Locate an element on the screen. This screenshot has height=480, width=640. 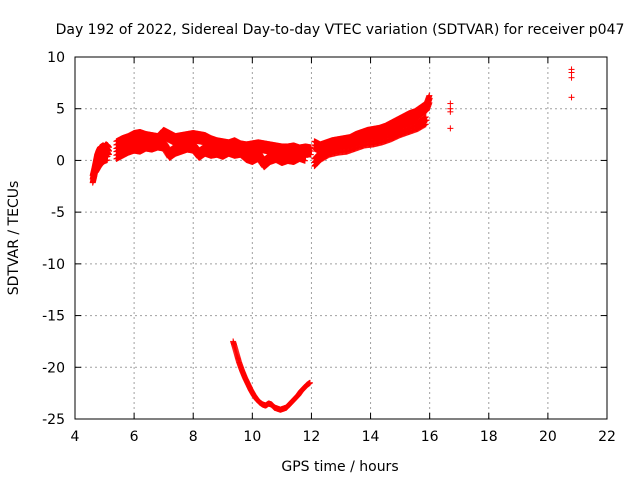
x-tick-label: 18 is located at coordinates (489, 437).